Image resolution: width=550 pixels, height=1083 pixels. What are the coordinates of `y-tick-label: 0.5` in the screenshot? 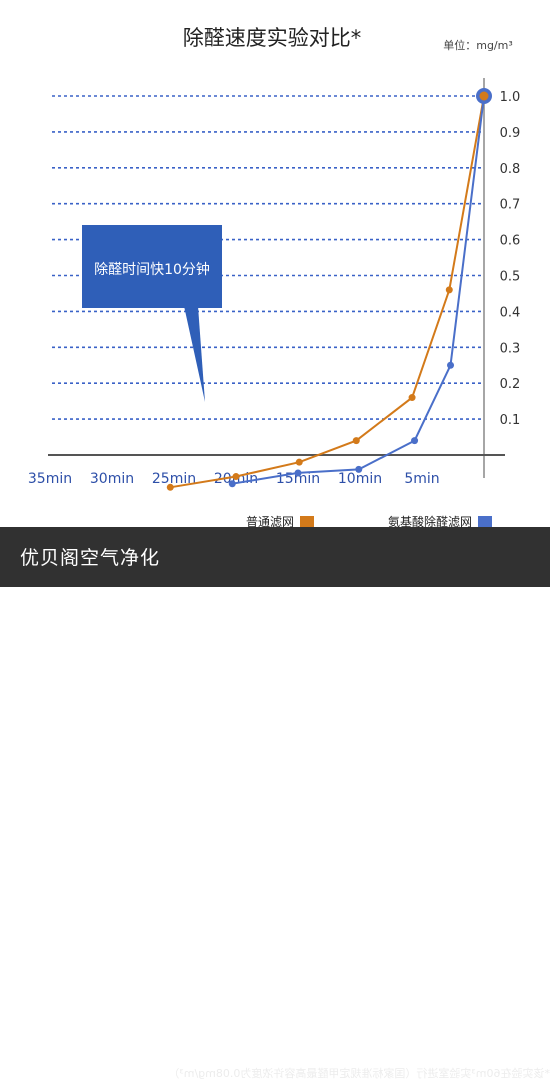 It's located at (510, 277).